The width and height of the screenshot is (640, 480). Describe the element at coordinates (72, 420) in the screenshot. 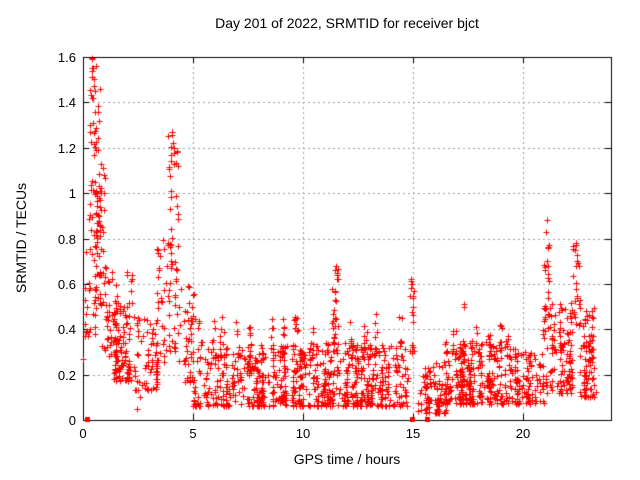

I see `y-tick-label: 0` at that location.